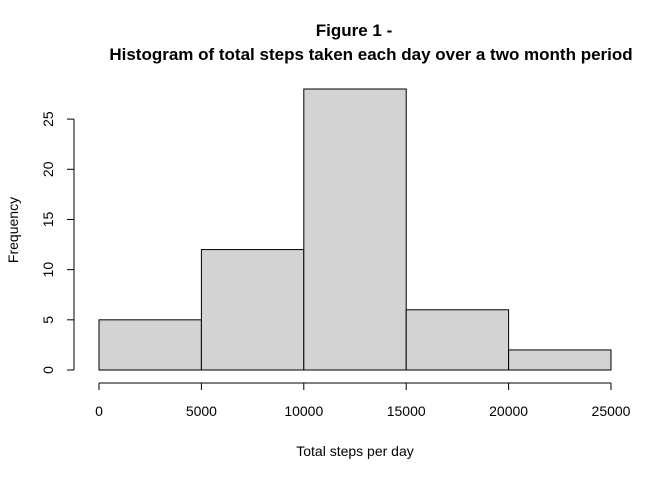 The width and height of the screenshot is (672, 485). What do you see at coordinates (355, 451) in the screenshot?
I see `x-axis-label: Total steps per day` at bounding box center [355, 451].